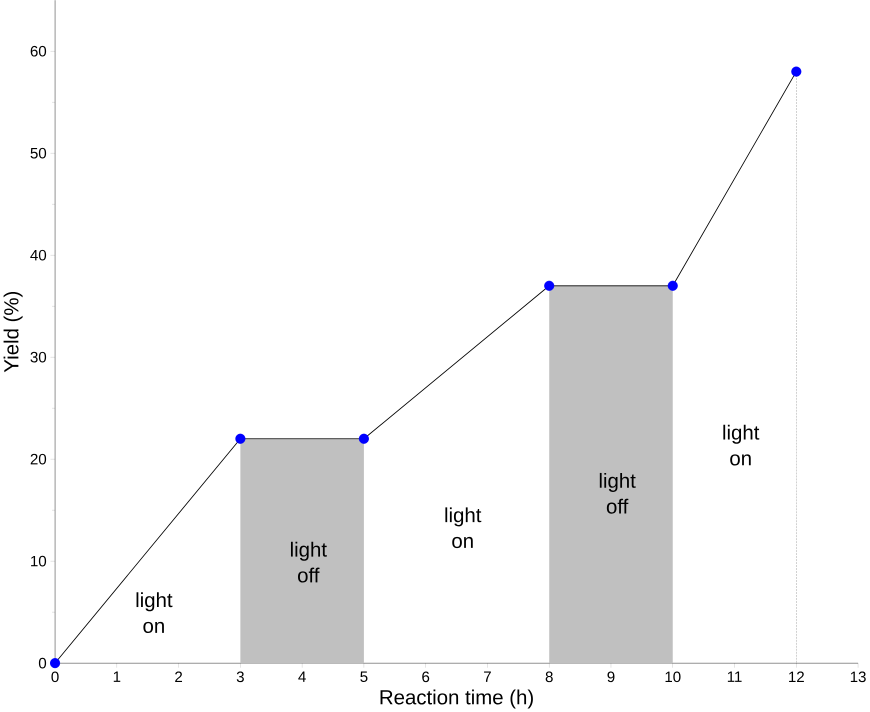 This screenshot has height=712, width=870. Describe the element at coordinates (13, 332) in the screenshot. I see `y-axis-title: Yield (%)` at that location.